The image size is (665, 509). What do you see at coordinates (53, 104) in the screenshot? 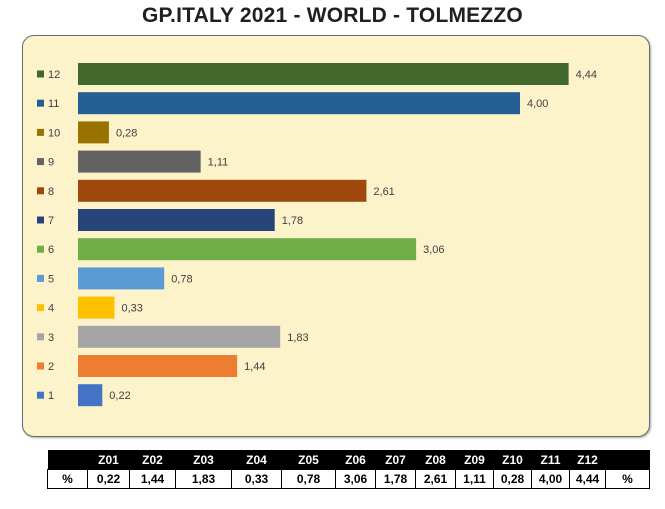
I see `category-label-11: 11` at bounding box center [53, 104].